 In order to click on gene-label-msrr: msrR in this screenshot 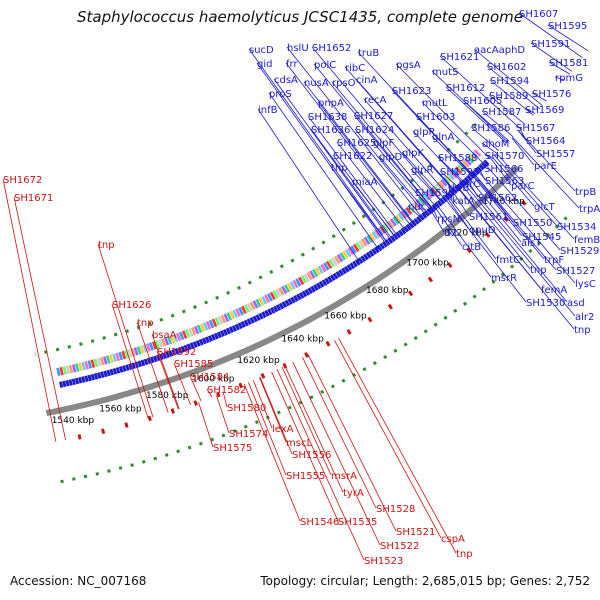, I will do `click(504, 278)`.